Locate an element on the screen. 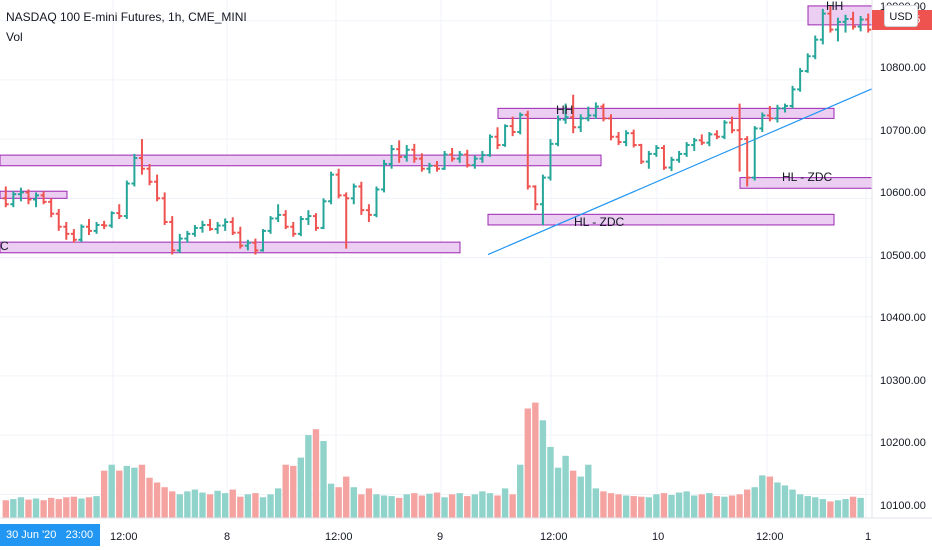  trendline-segment is located at coordinates (680, 172).